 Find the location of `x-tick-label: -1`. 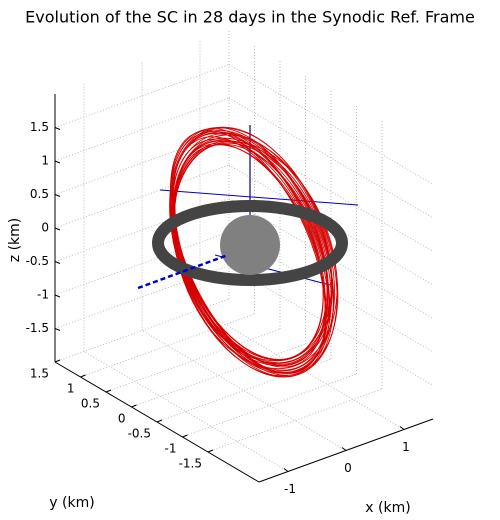

x-tick-label: -1 is located at coordinates (290, 489).